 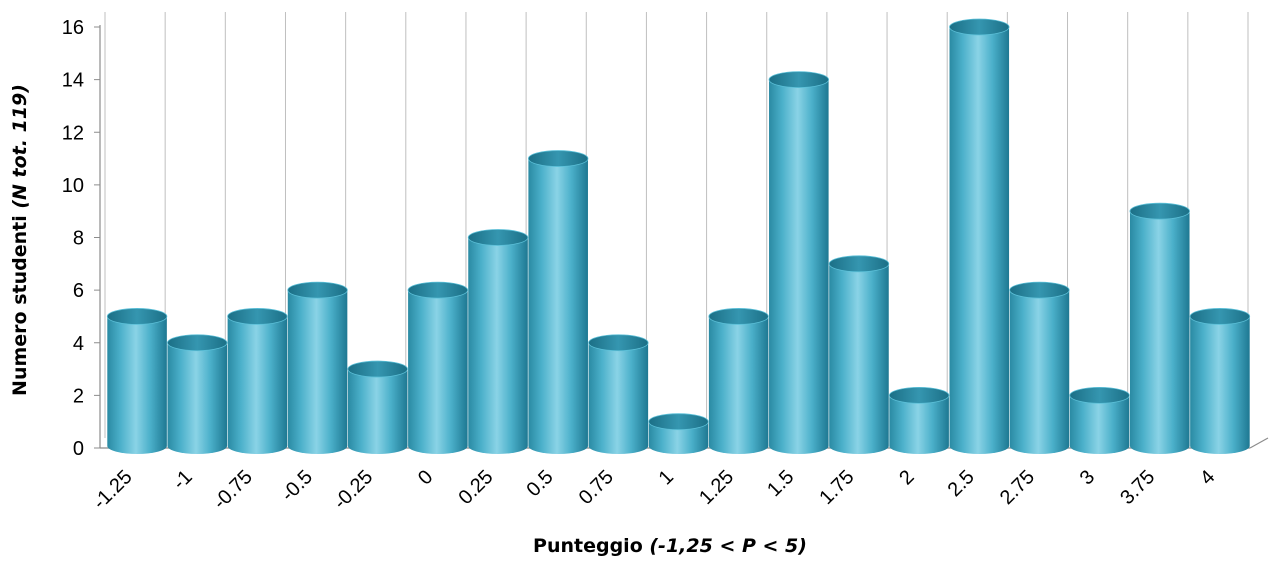 I want to click on y-tick-label: 14, so click(x=73, y=81).